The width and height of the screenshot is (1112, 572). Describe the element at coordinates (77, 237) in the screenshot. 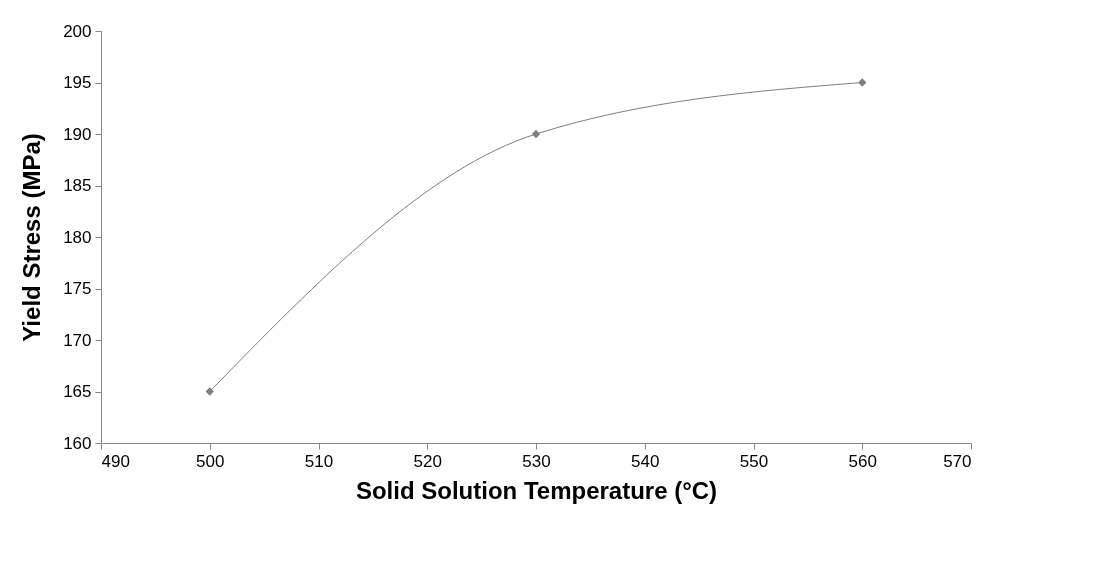

I see `y-tick-label: 180` at that location.